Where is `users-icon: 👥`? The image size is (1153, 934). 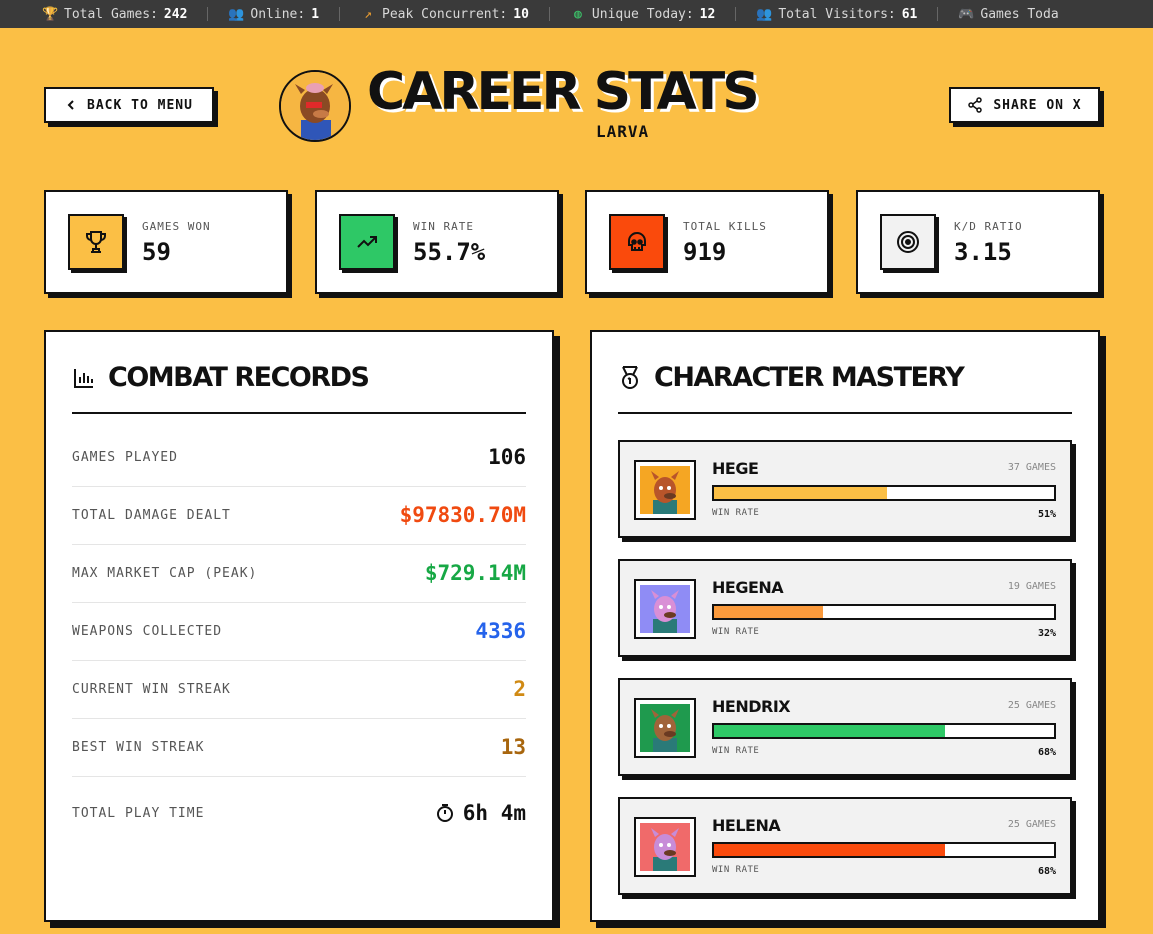
users-icon: 👥 is located at coordinates (236, 14).